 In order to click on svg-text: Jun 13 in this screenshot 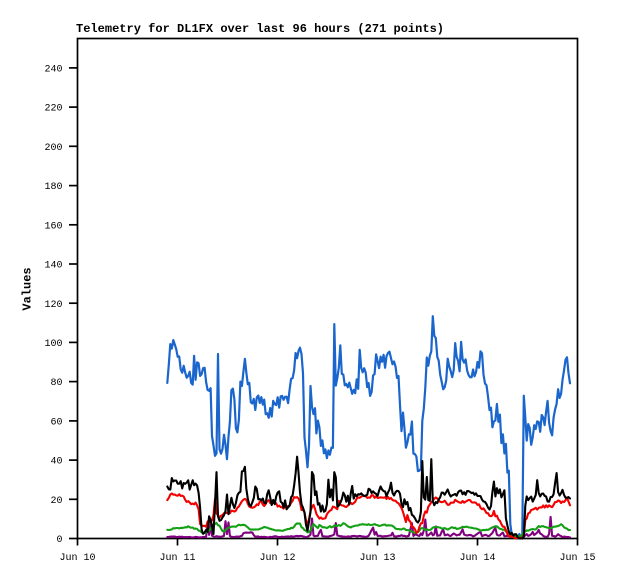, I will do `click(377, 558)`.